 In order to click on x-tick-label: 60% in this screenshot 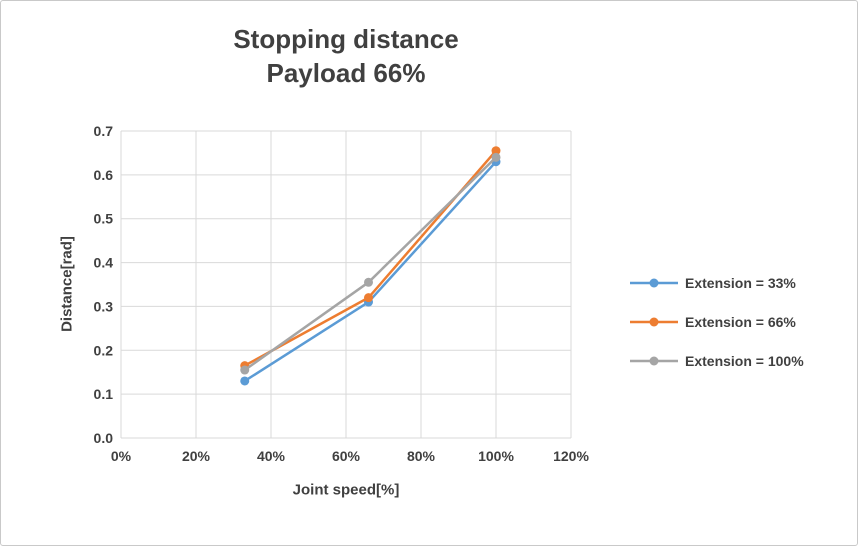, I will do `click(346, 456)`.